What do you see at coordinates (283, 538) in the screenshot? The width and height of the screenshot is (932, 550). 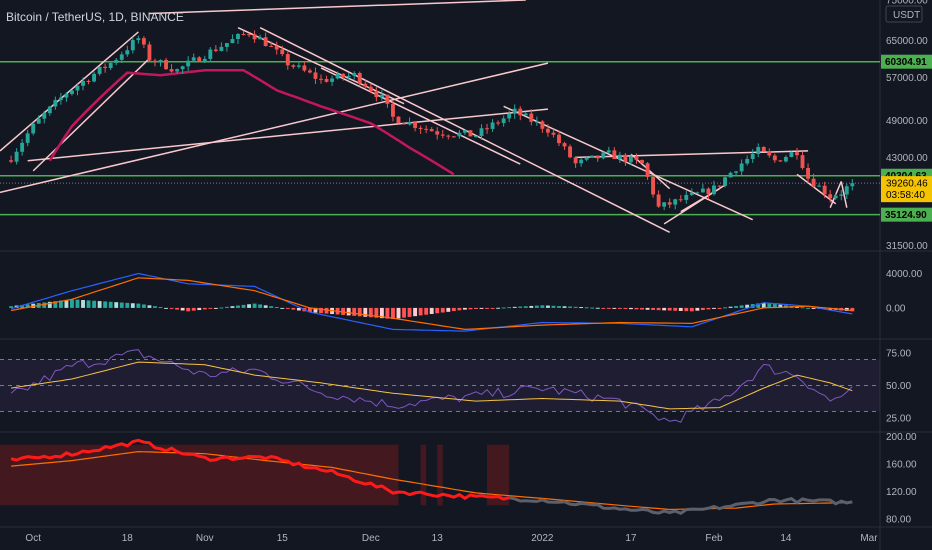 I see `time-tick-label: 15` at bounding box center [283, 538].